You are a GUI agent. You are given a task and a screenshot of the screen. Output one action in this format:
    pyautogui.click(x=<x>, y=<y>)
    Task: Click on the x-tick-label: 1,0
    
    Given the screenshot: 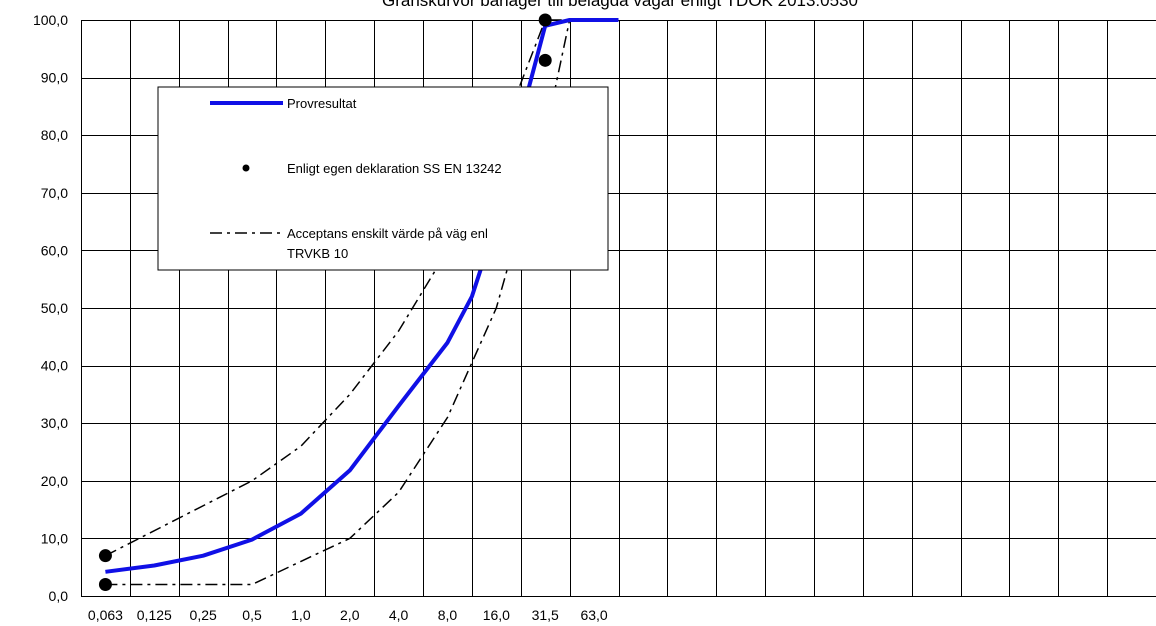 What is the action you would take?
    pyautogui.click(x=301, y=615)
    